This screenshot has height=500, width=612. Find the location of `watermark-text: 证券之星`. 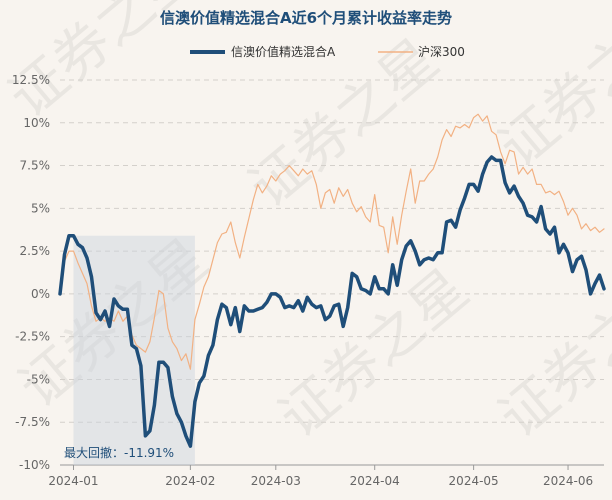

watermark-text: 证券之星 is located at coordinates (549, 90).